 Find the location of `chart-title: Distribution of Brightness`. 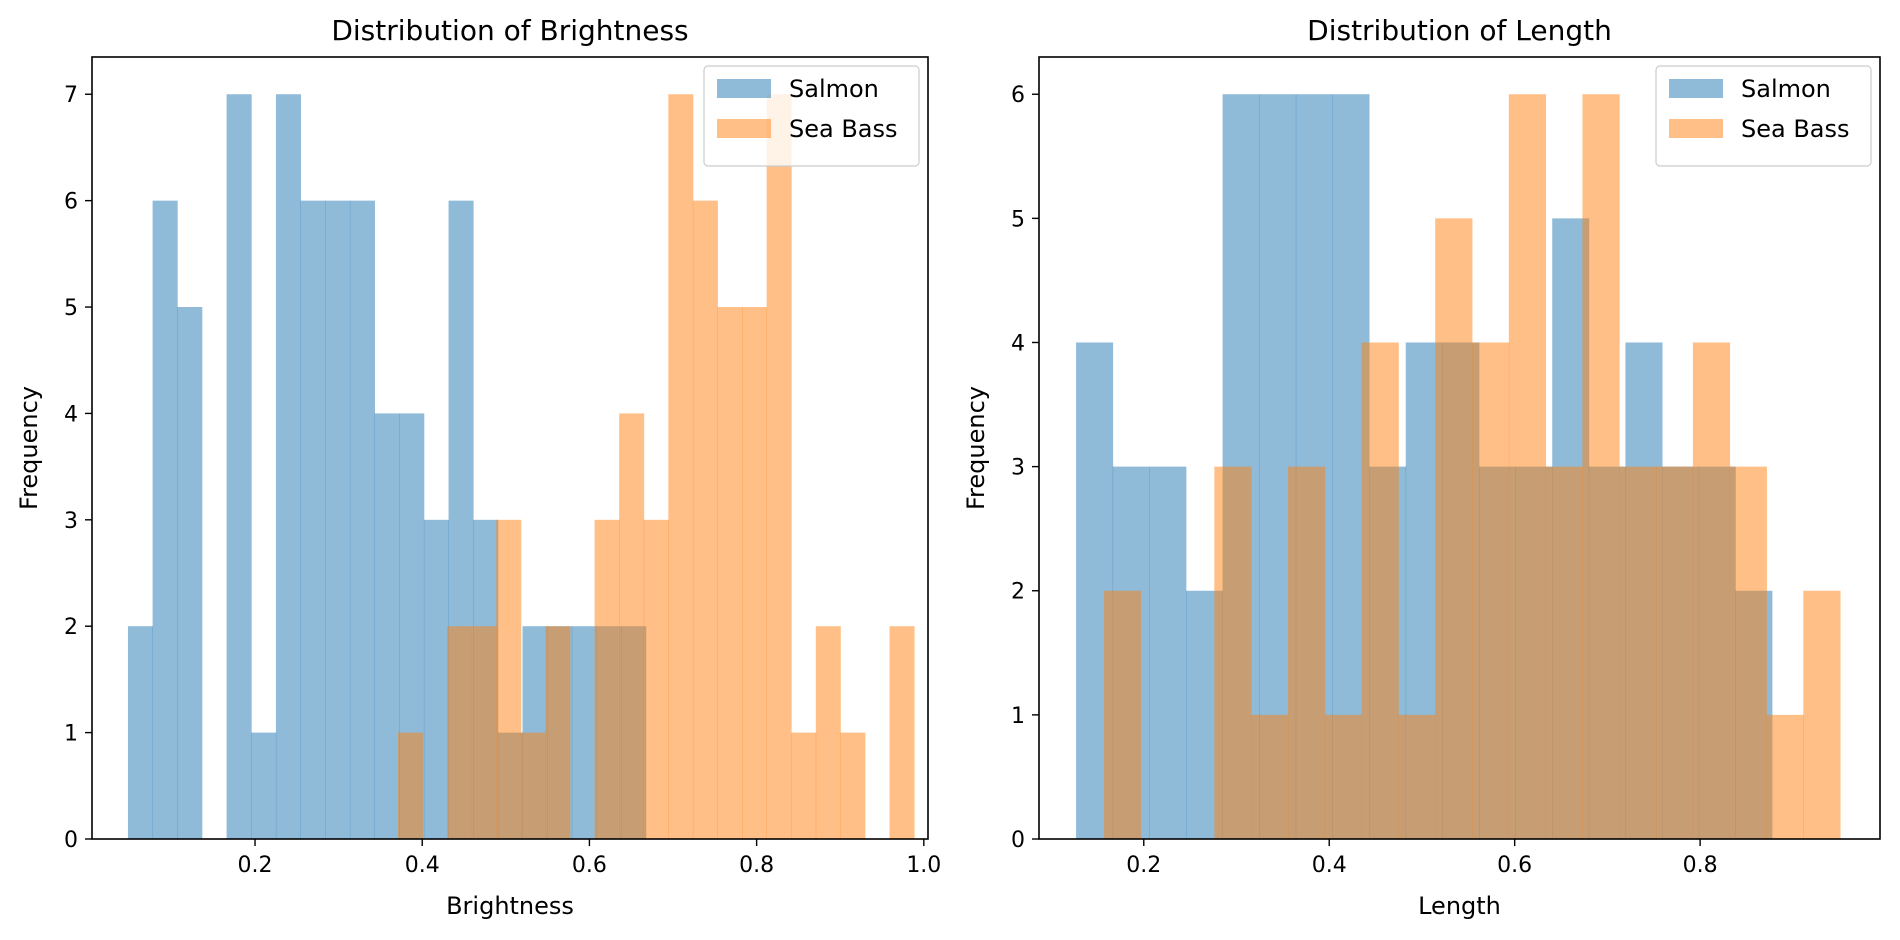

chart-title: Distribution of Brightness is located at coordinates (509, 30).